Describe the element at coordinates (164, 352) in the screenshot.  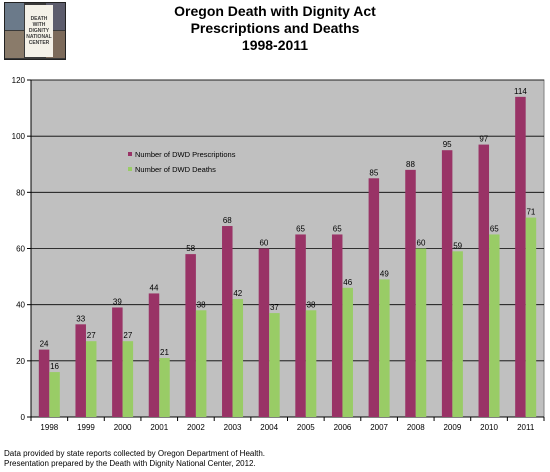
I see `data-label: 21` at that location.